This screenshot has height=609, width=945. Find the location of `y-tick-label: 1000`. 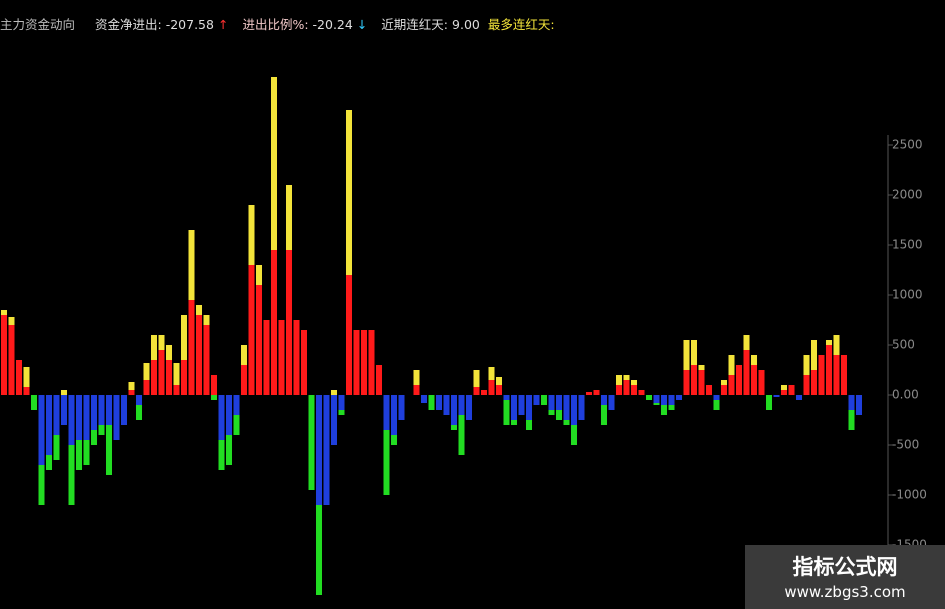

y-tick-label: 1000 is located at coordinates (907, 295).